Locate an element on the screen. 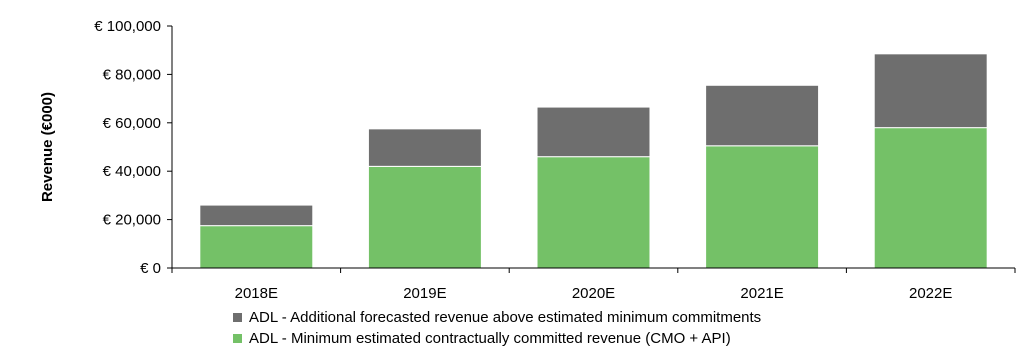 This screenshot has height=349, width=1028. y-axis-title: Revenue (€000) is located at coordinates (47, 147).